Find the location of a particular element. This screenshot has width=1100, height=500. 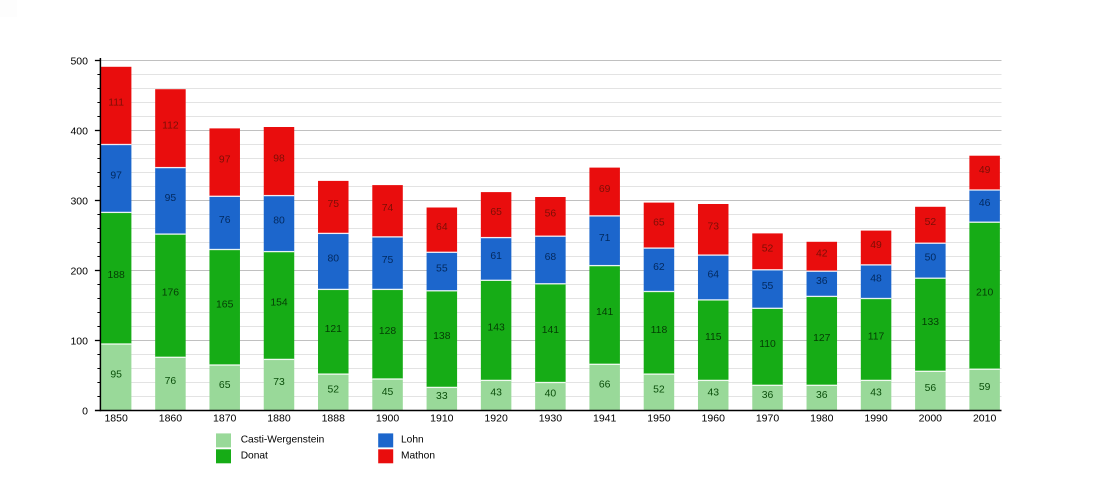

svg-text: 115 is located at coordinates (713, 337).